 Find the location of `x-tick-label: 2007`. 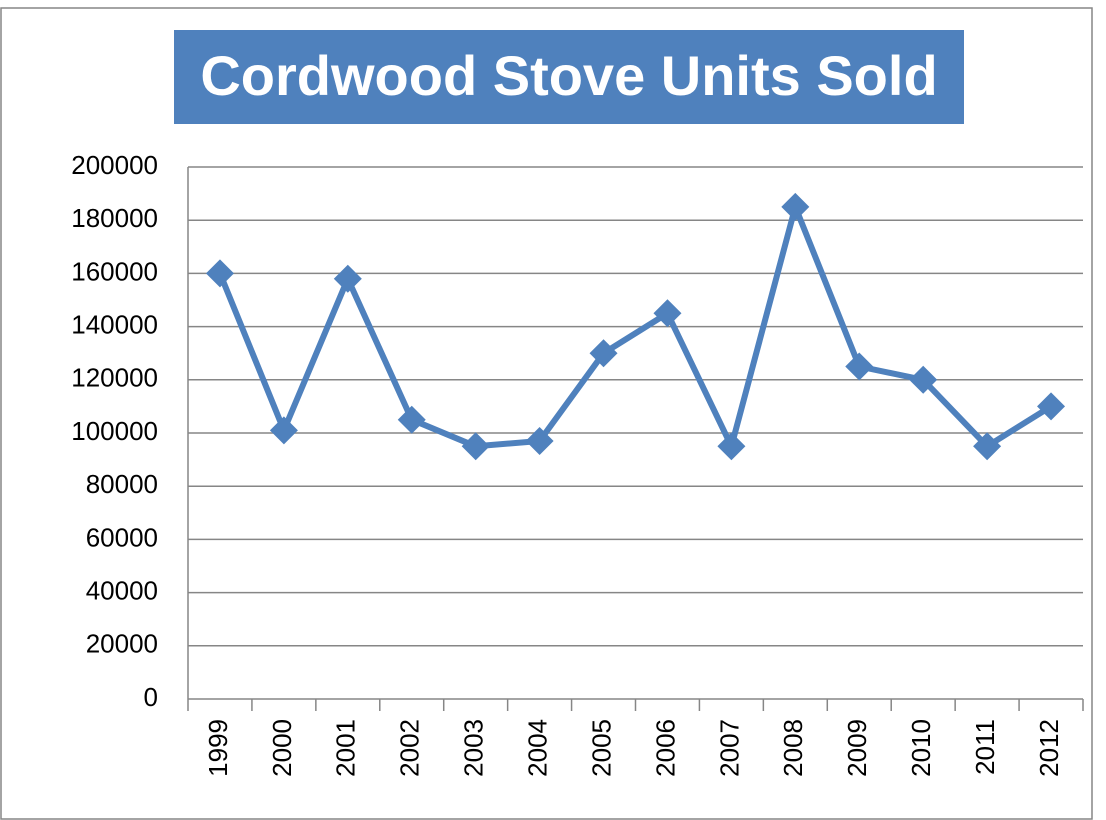

x-tick-label: 2007 is located at coordinates (729, 748).